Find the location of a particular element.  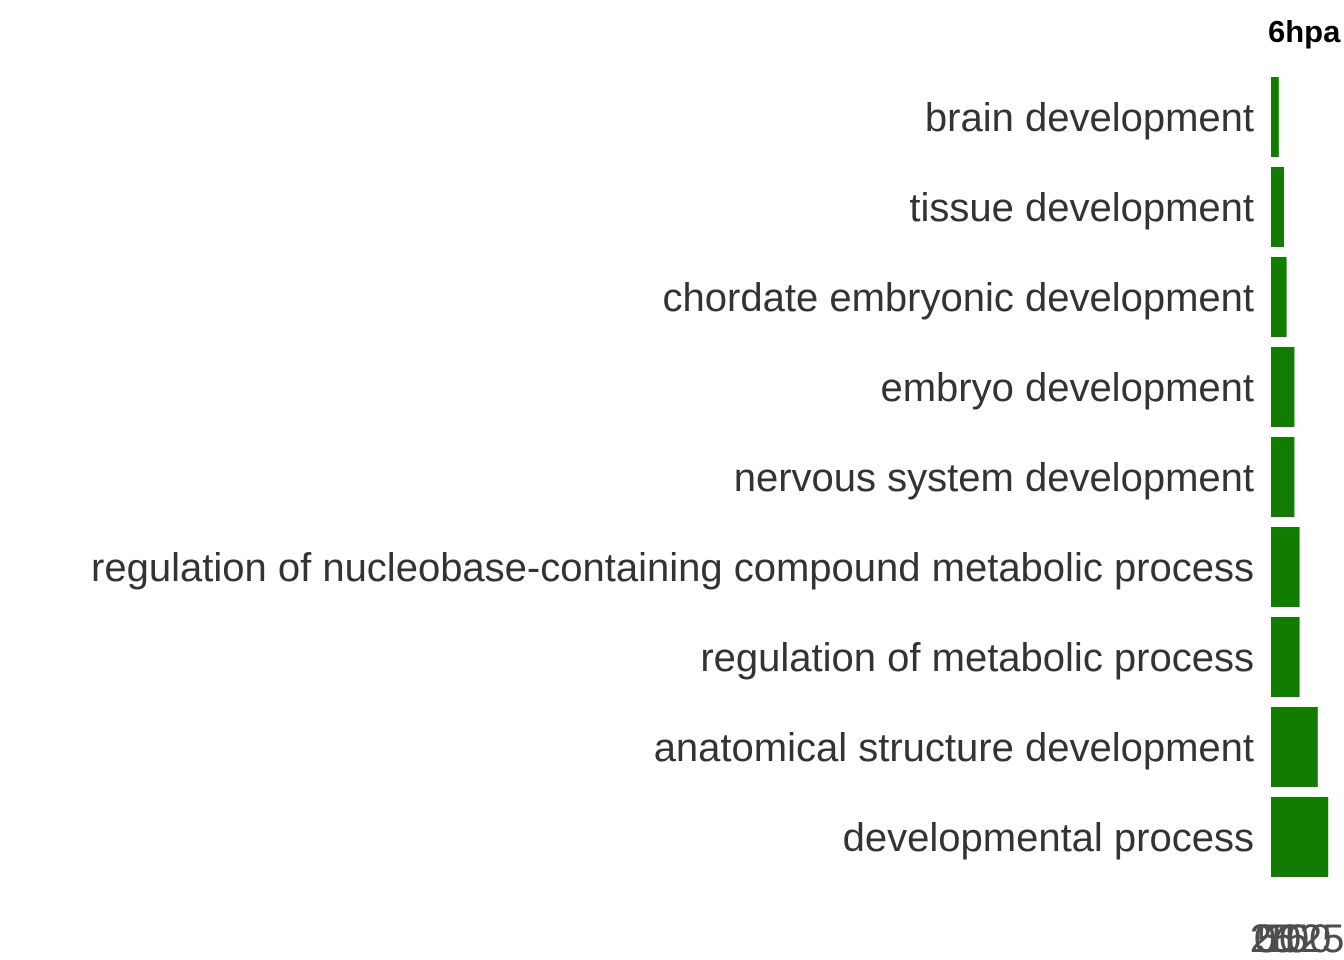

category-label-8: developmental process is located at coordinates (1048, 838).